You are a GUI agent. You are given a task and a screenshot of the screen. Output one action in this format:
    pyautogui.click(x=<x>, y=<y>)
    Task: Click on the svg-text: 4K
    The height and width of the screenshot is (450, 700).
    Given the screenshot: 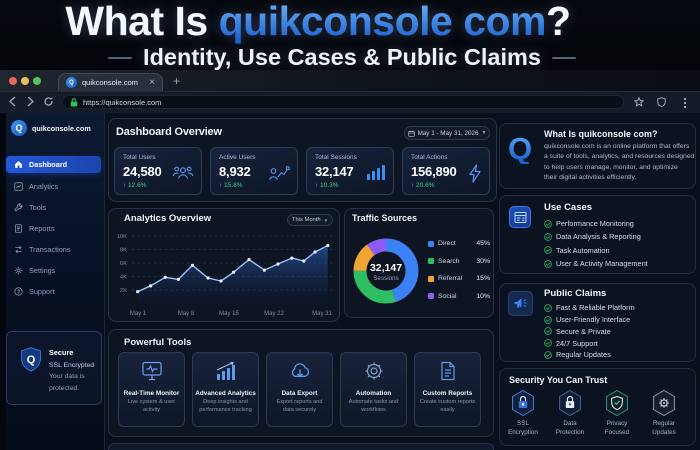 What is the action you would take?
    pyautogui.click(x=123, y=278)
    